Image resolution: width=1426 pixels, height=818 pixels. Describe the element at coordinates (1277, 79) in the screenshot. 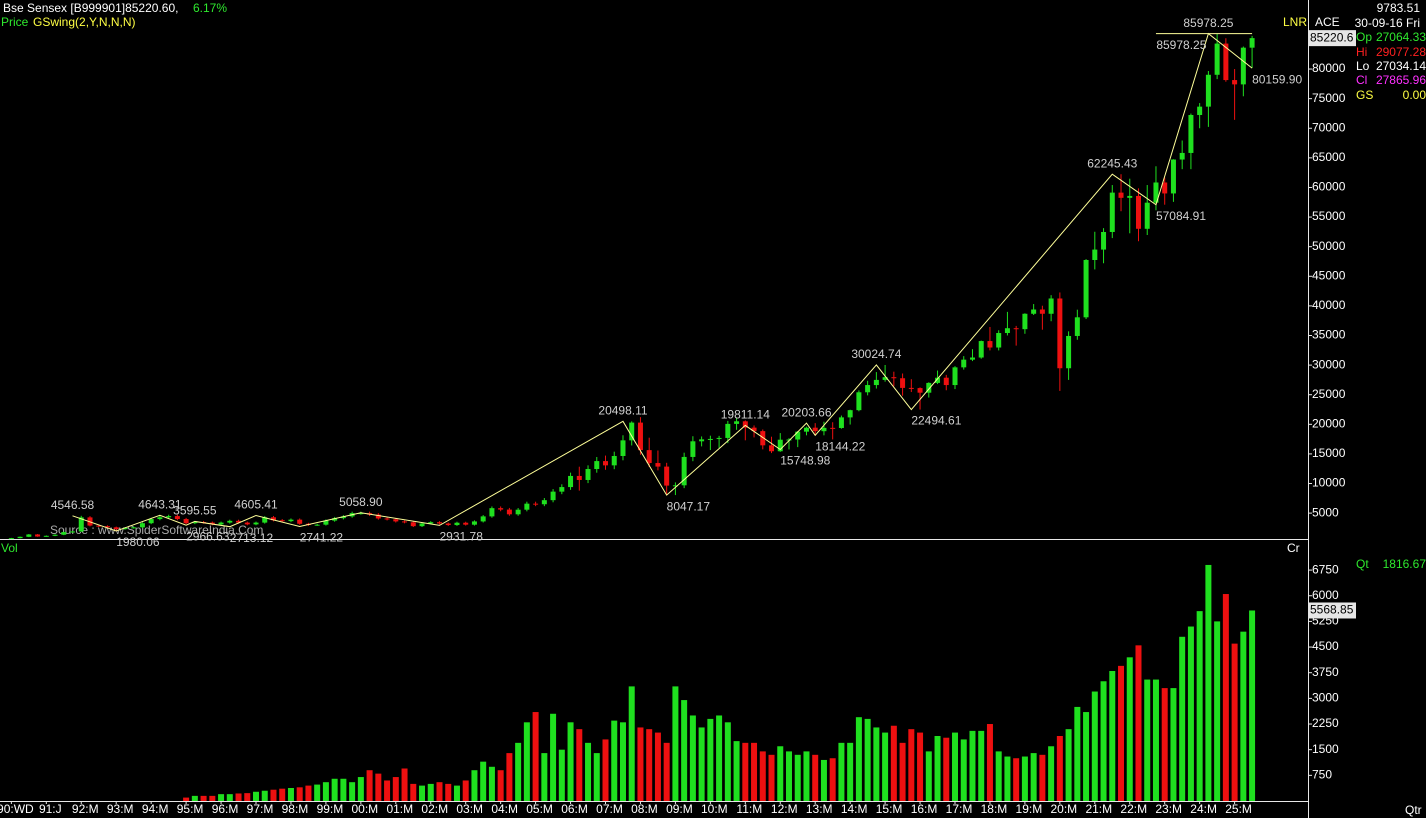

I see `swing-label: 80159.90` at that location.